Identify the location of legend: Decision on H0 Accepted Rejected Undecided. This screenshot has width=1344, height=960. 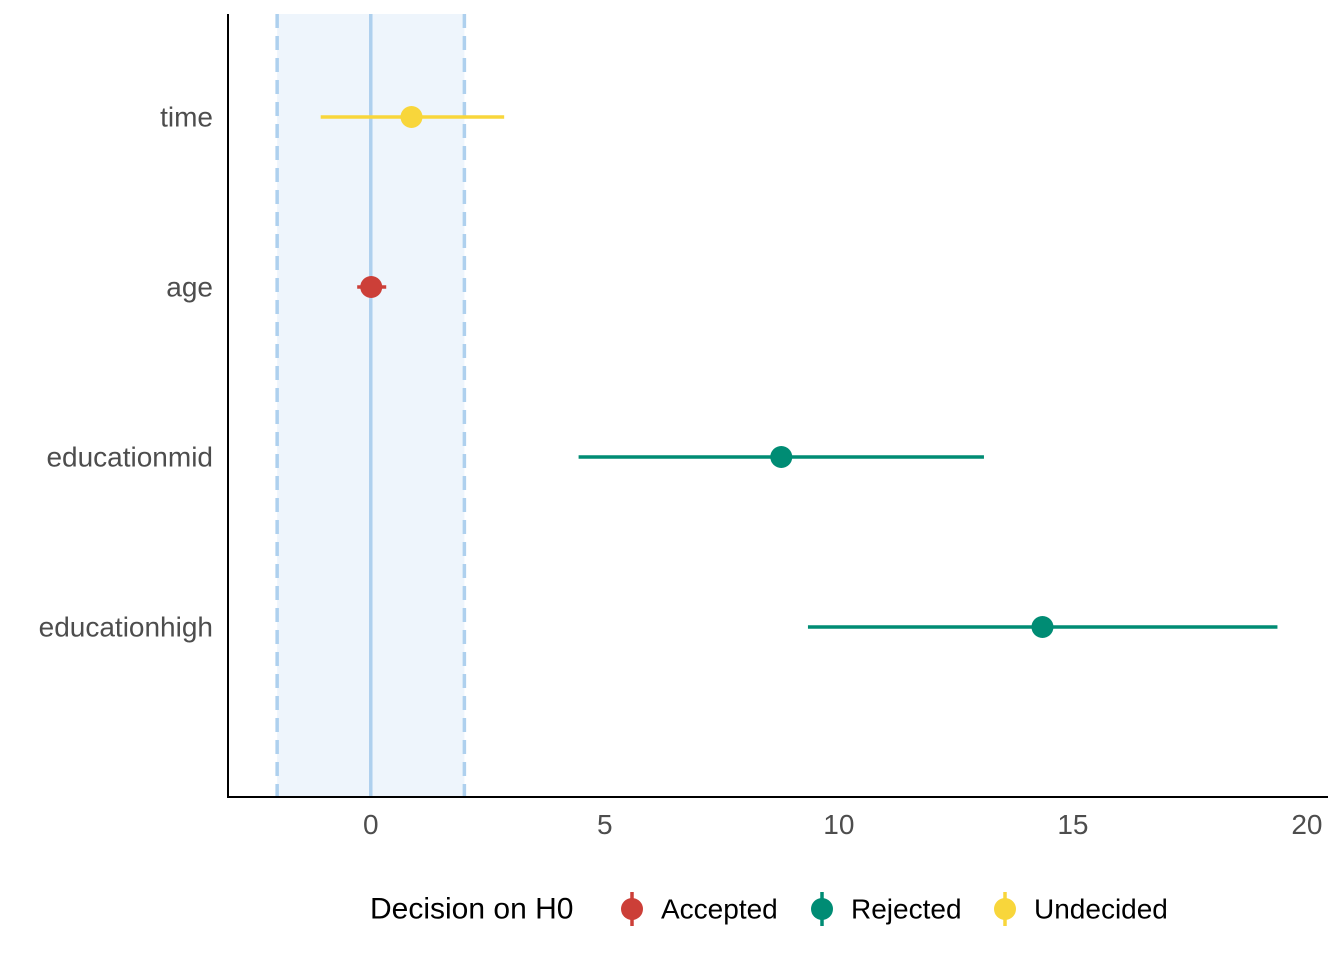
(769, 909).